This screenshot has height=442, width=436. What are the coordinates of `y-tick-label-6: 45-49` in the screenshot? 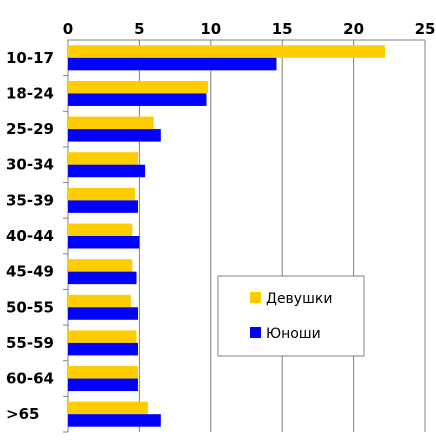 It's located at (30, 272).